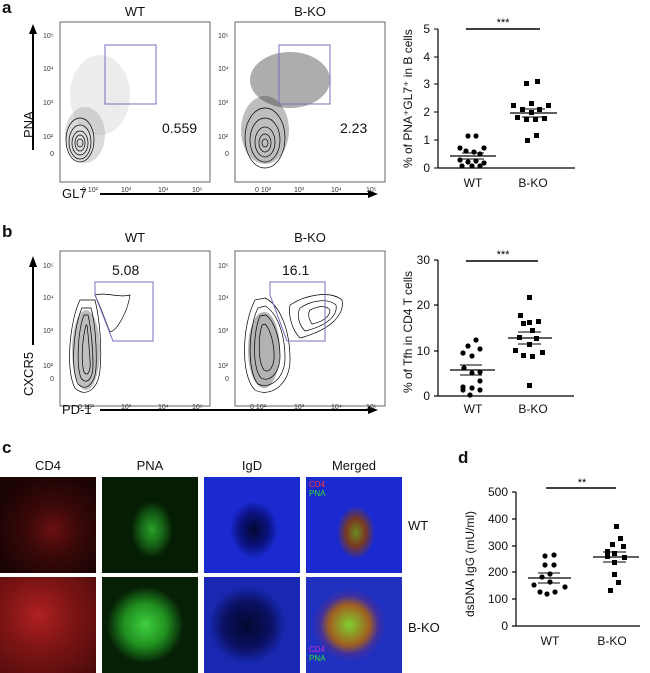 This screenshot has width=650, height=673. I want to click on scatter-chart-a: 5 4 3 2 1 0 *** WT B-KO, so click(499, 103).